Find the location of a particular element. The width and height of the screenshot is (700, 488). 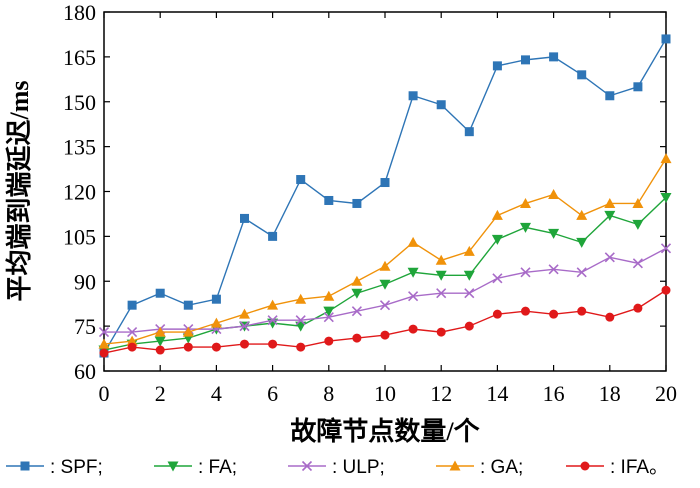

x-tick-label: 18 is located at coordinates (610, 393).